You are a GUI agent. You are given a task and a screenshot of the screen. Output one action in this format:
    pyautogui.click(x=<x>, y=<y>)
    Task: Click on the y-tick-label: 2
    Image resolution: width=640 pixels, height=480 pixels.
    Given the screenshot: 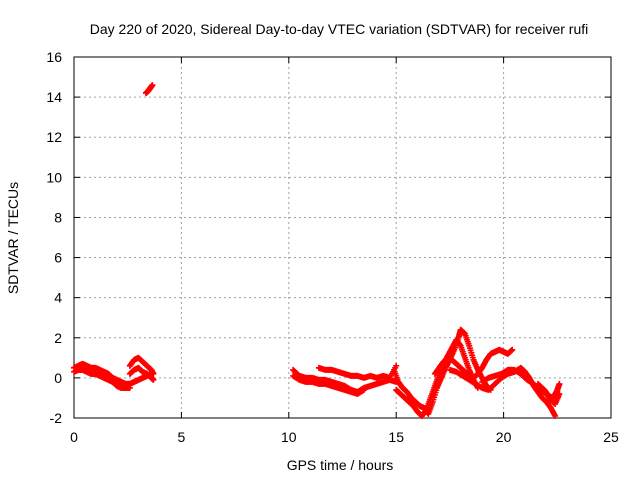 What is the action you would take?
    pyautogui.click(x=58, y=338)
    